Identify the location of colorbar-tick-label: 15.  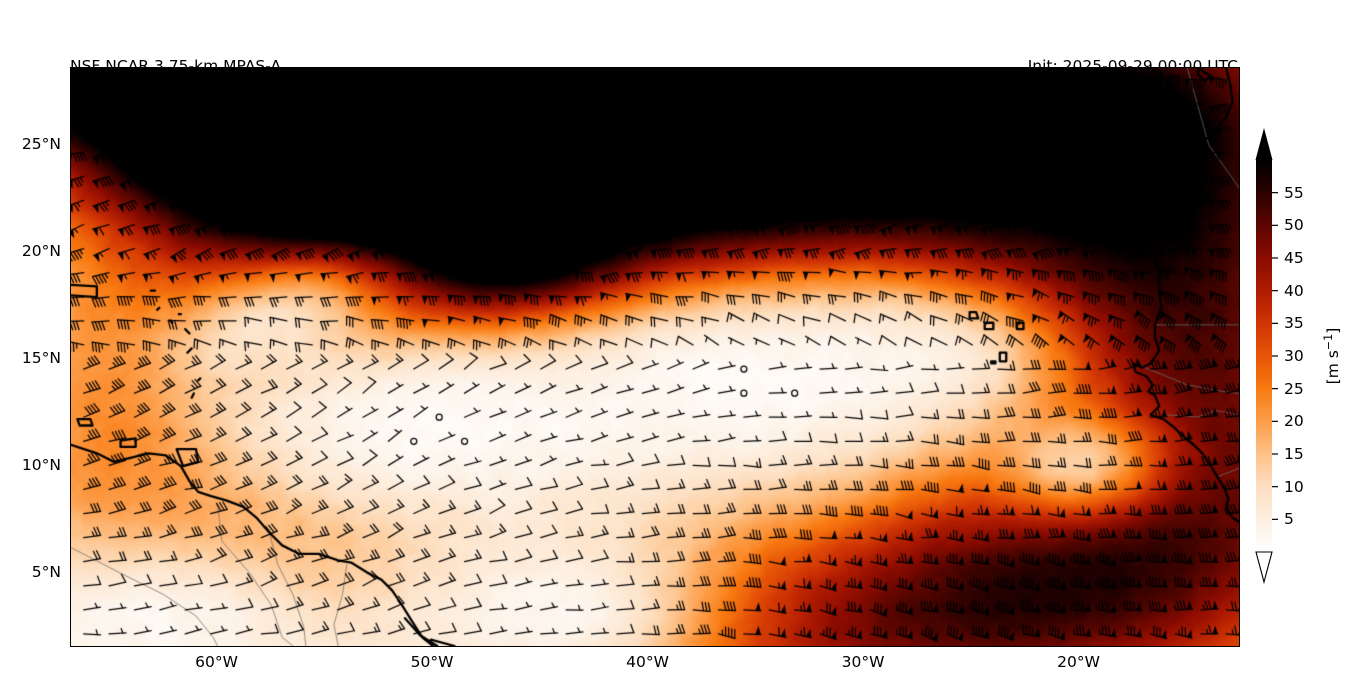
(1294, 454).